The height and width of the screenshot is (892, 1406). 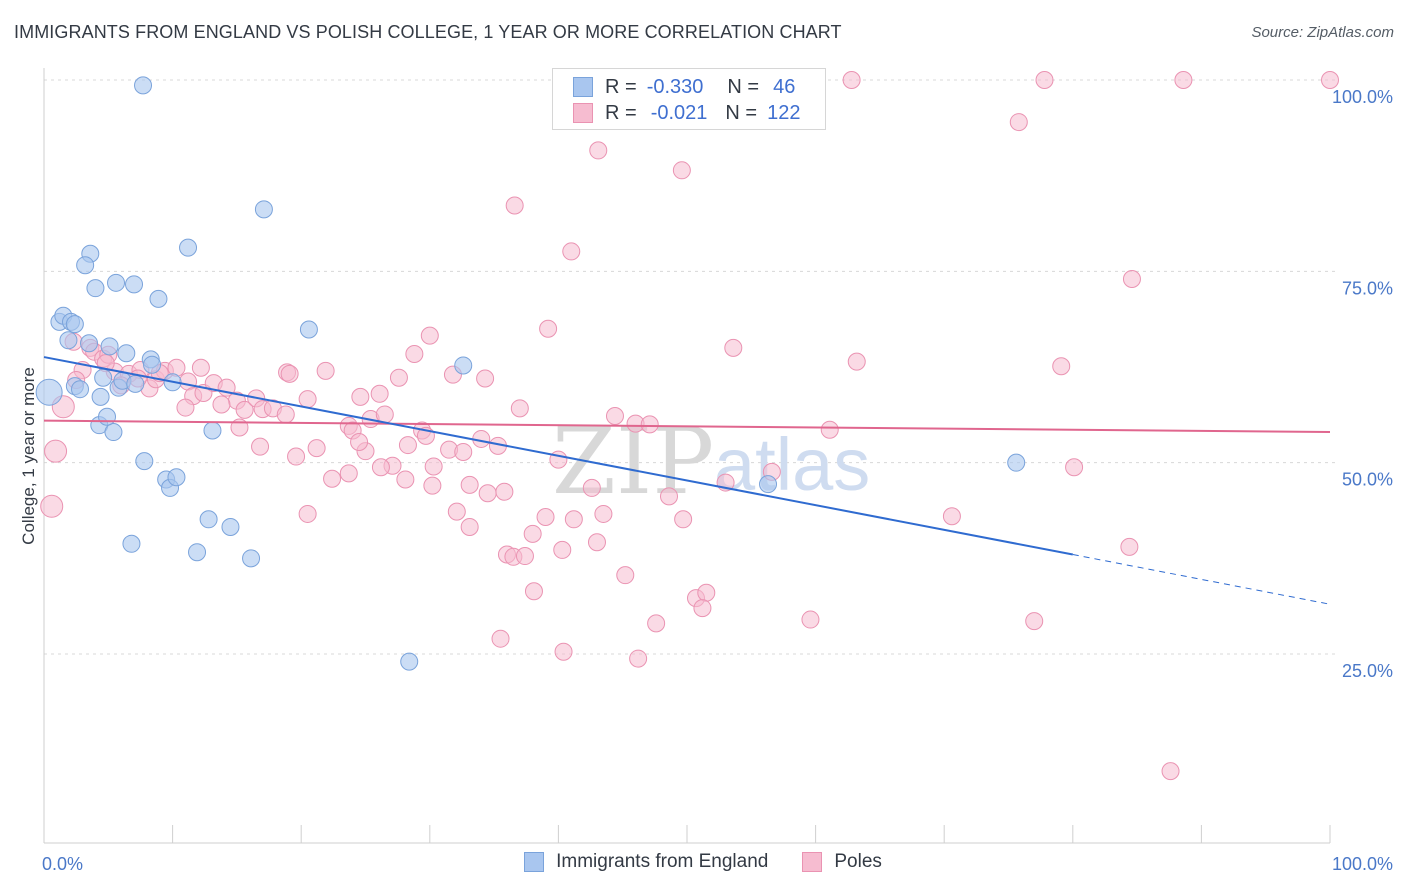 What do you see at coordinates (1367, 480) in the screenshot?
I see `y-tick-label: 50.0%` at bounding box center [1367, 480].